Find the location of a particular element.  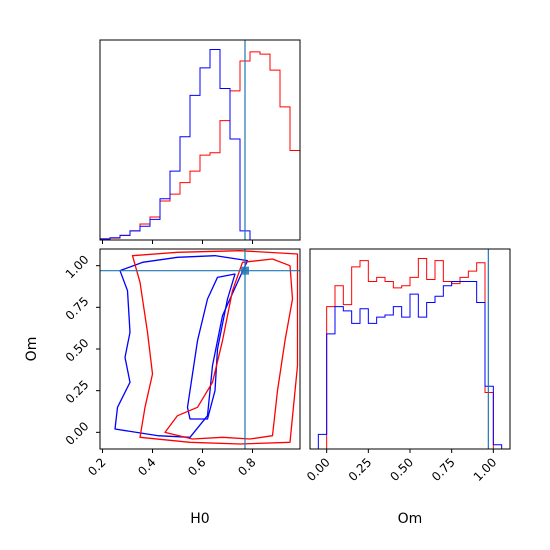

x-axis-label-h0: H0 is located at coordinates (199, 519).